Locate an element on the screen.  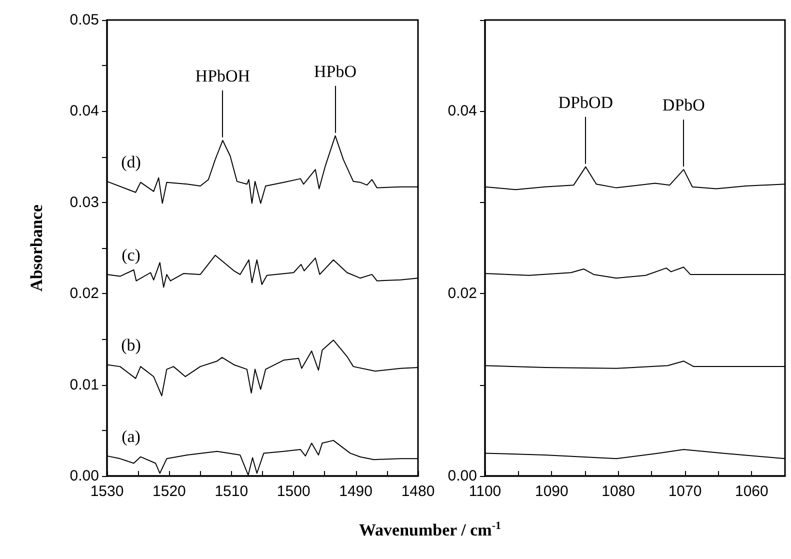
x-tick-label: 1490 is located at coordinates (355, 491).